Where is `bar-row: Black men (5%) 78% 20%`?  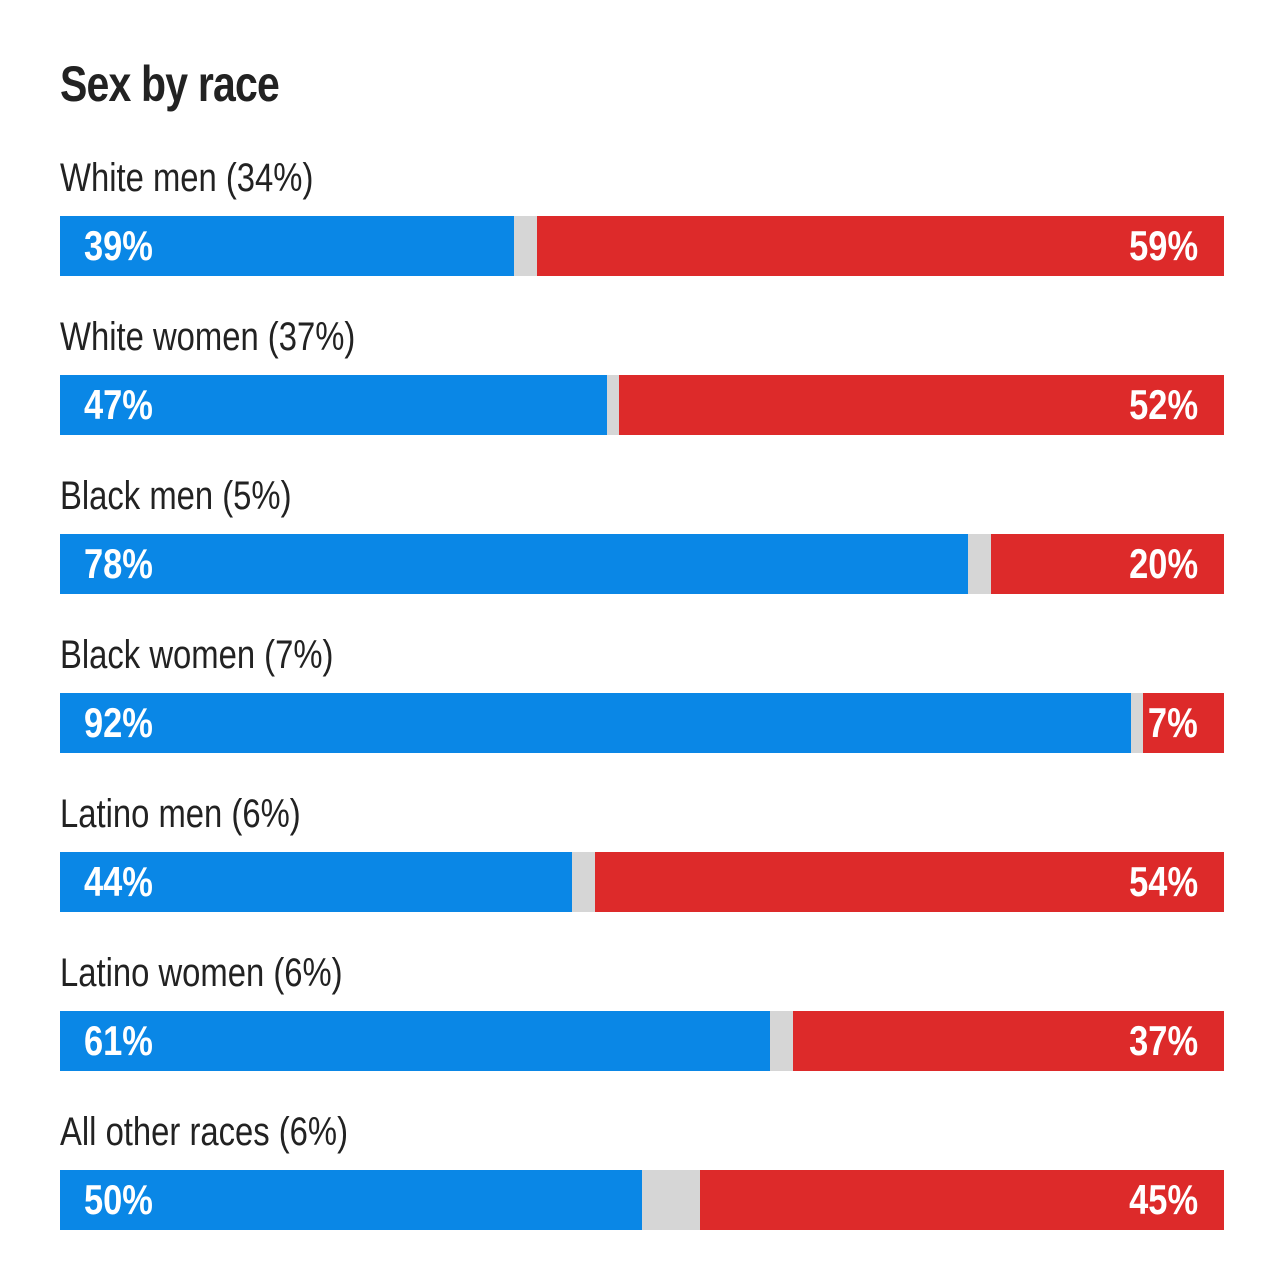 bar-row: Black men (5%) 78% 20% is located at coordinates (642, 547).